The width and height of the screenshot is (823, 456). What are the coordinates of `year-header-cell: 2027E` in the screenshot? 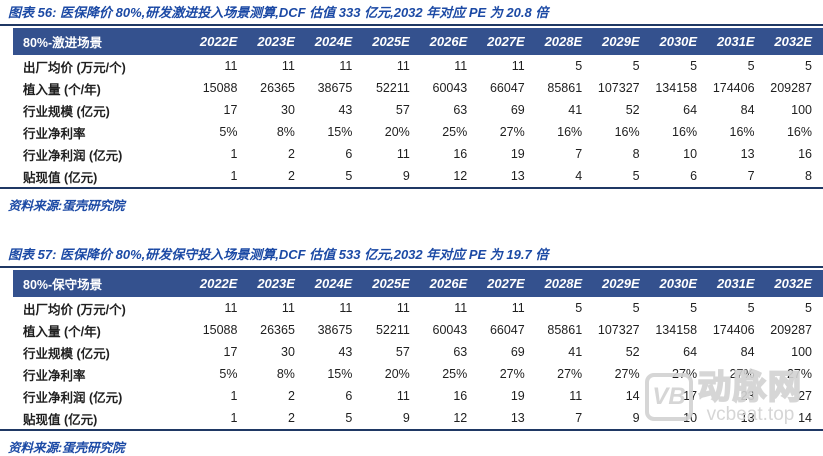 It's located at (507, 41).